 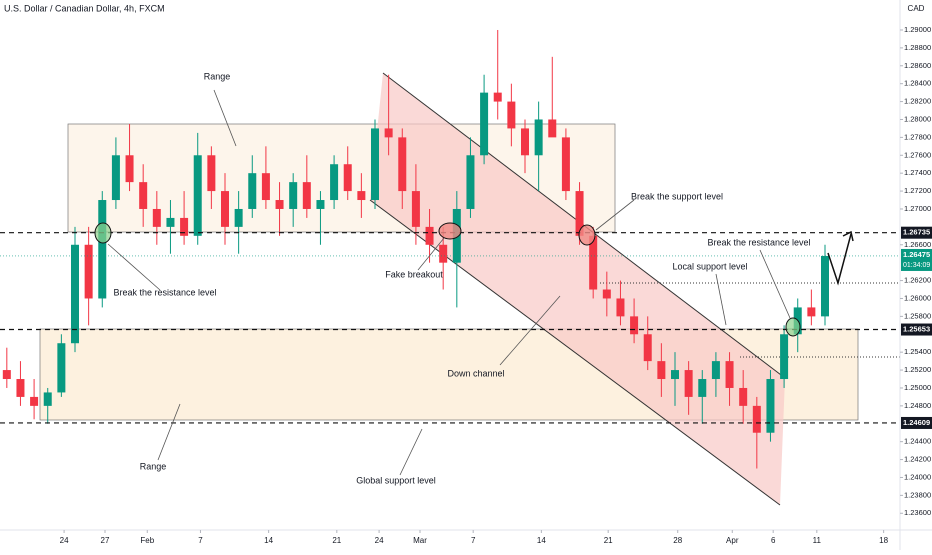 I want to click on y-tick-label: 1.24000, so click(x=917, y=476).